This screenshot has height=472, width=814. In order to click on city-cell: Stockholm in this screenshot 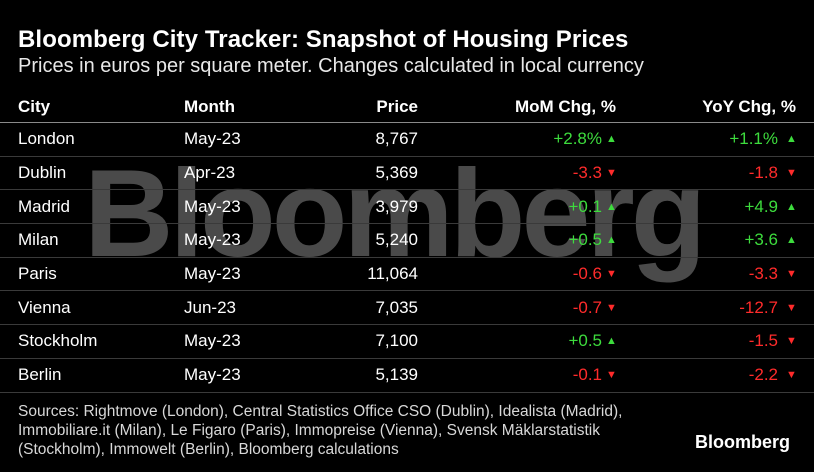, I will do `click(58, 341)`.